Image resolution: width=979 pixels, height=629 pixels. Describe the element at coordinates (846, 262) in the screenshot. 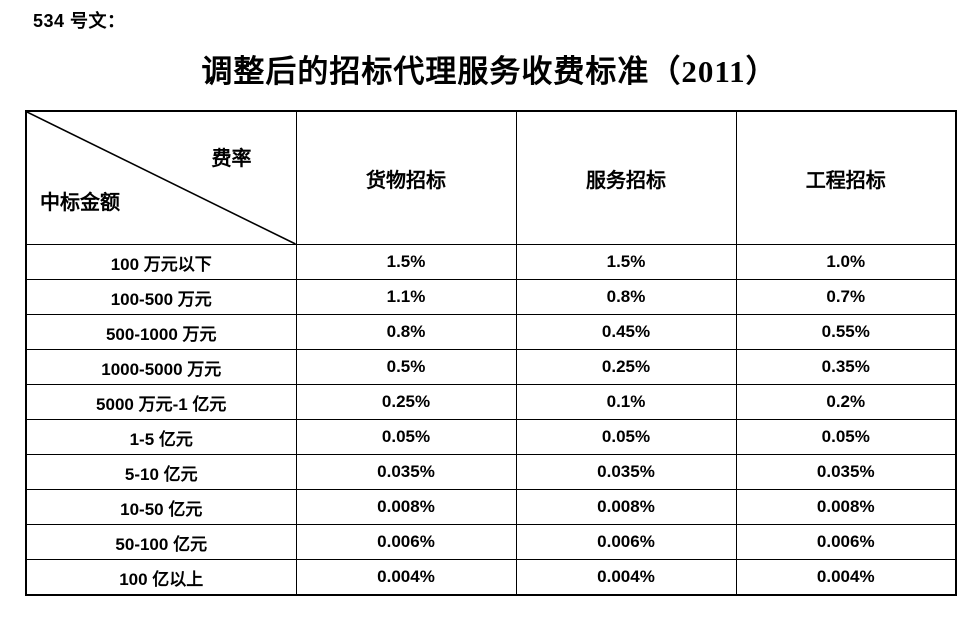

I see `rate-cell: 1.0%` at that location.